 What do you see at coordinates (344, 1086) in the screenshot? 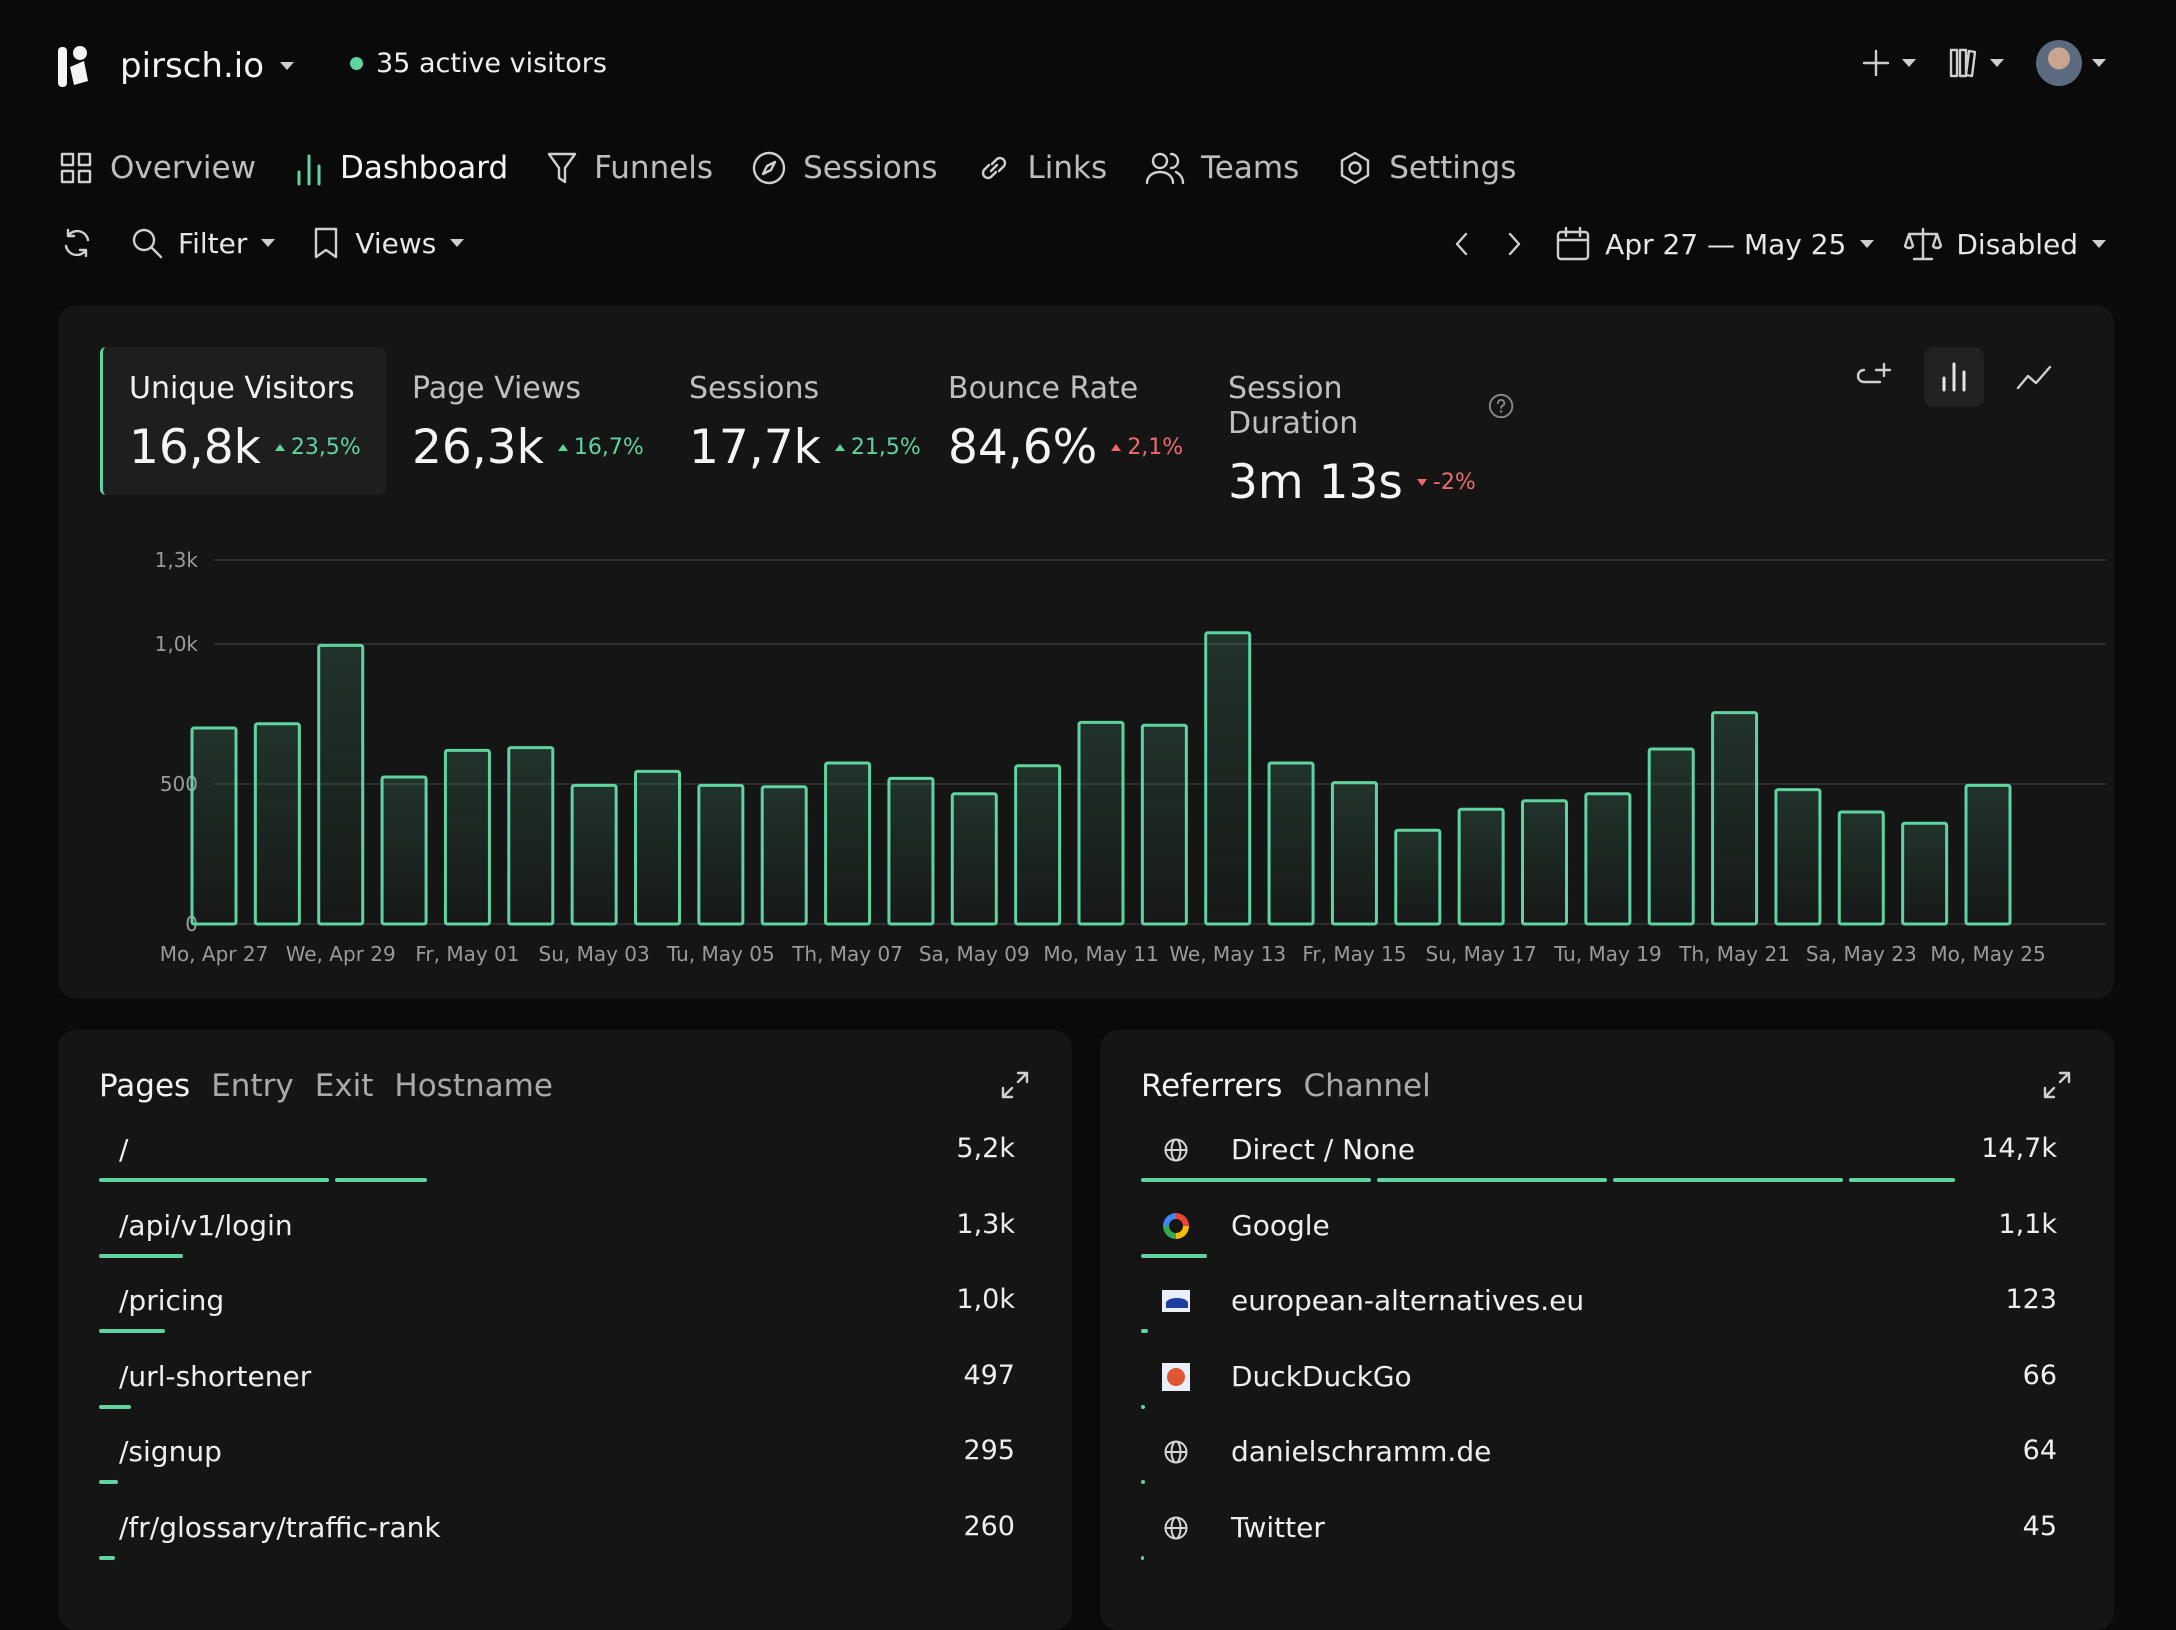
I see `tab-exit: Exit` at bounding box center [344, 1086].